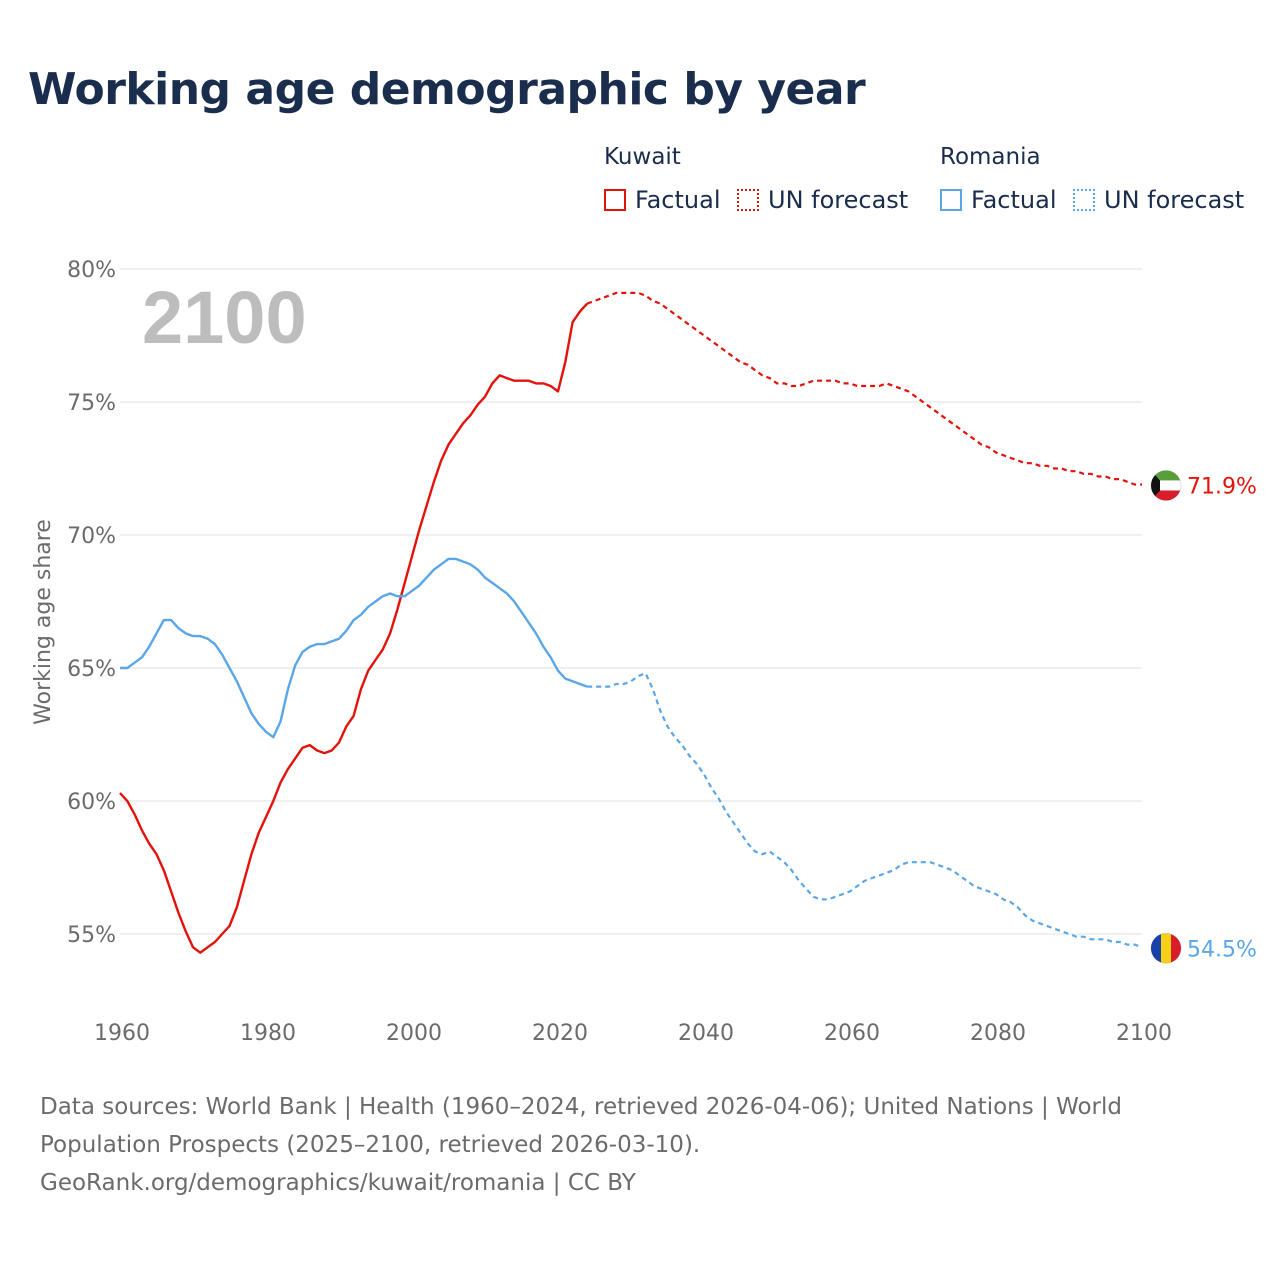 Image resolution: width=1280 pixels, height=1280 pixels. What do you see at coordinates (414, 1033) in the screenshot?
I see `x-tick-label: 2000` at bounding box center [414, 1033].